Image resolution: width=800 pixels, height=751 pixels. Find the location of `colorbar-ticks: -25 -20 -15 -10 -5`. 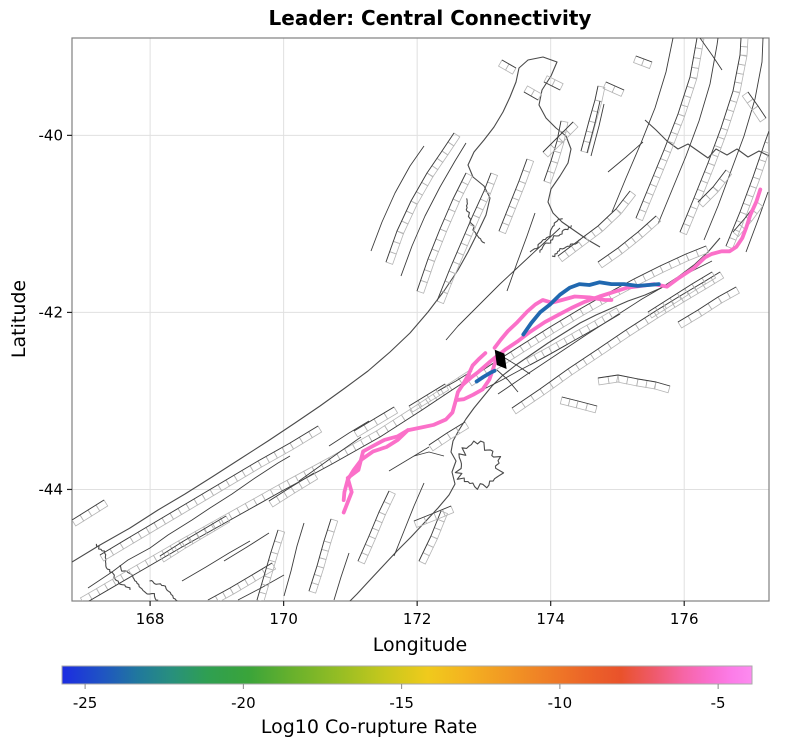

colorbar-ticks: -25 -20 -15 -10 -5 is located at coordinates (399, 698).